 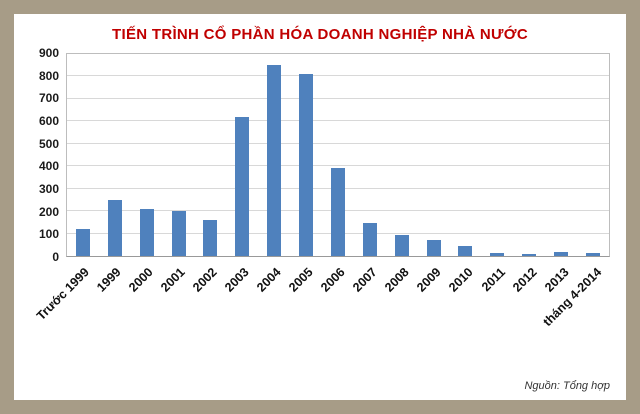 What do you see at coordinates (493, 280) in the screenshot?
I see `x-tick-label: 2011` at bounding box center [493, 280].